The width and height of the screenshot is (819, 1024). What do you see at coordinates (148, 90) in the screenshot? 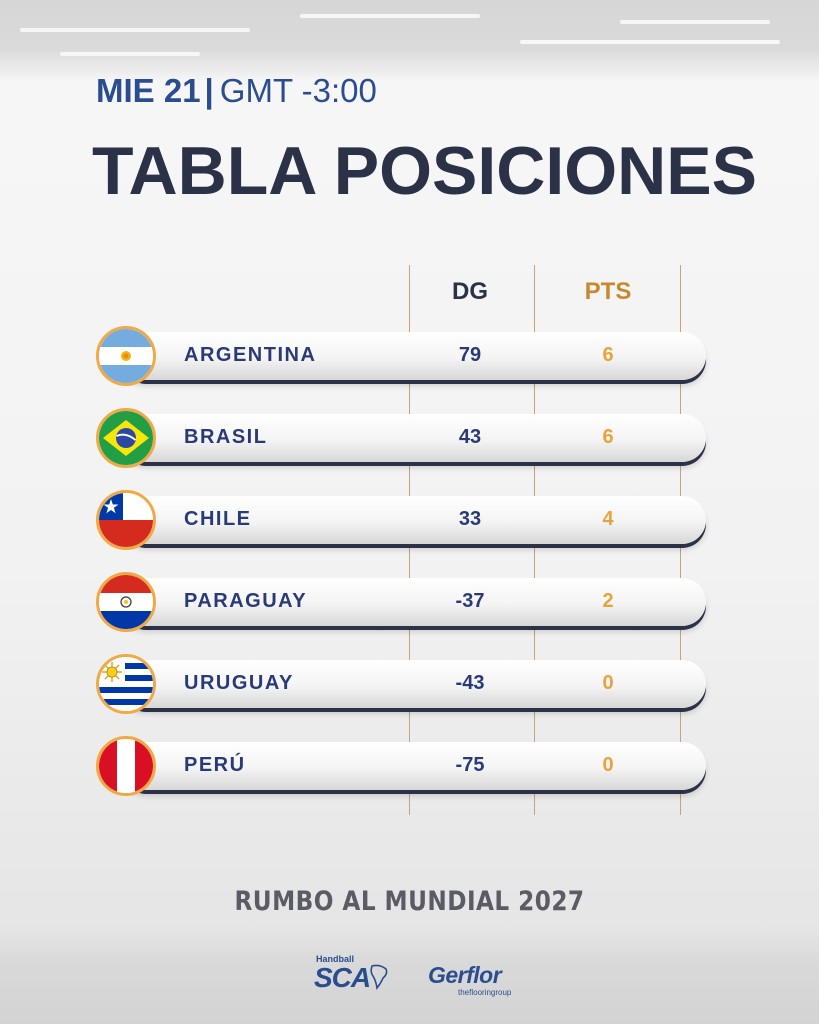
I see `match-day: MIE 21` at bounding box center [148, 90].